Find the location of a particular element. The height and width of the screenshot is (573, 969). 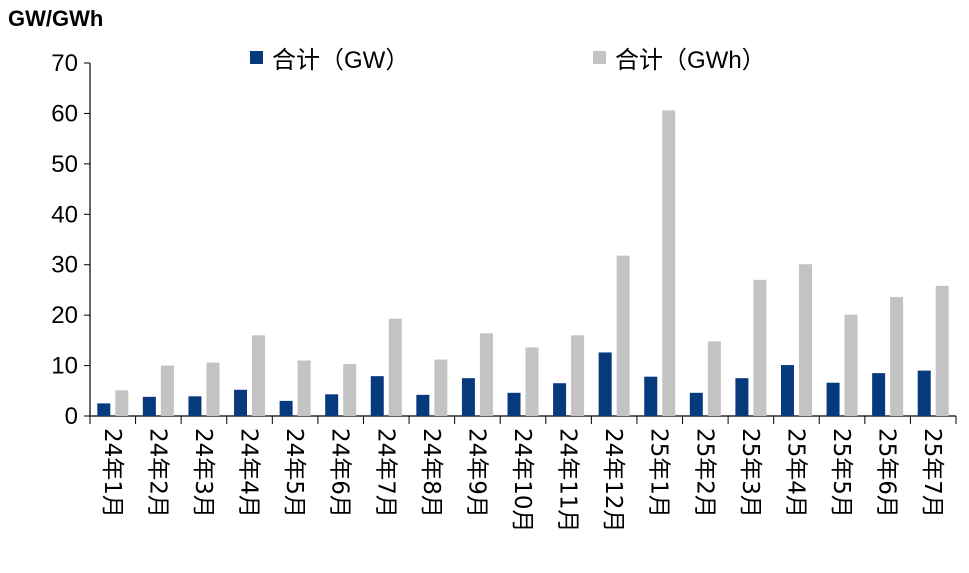

x-tick-label: 24年12月 is located at coordinates (613, 480).